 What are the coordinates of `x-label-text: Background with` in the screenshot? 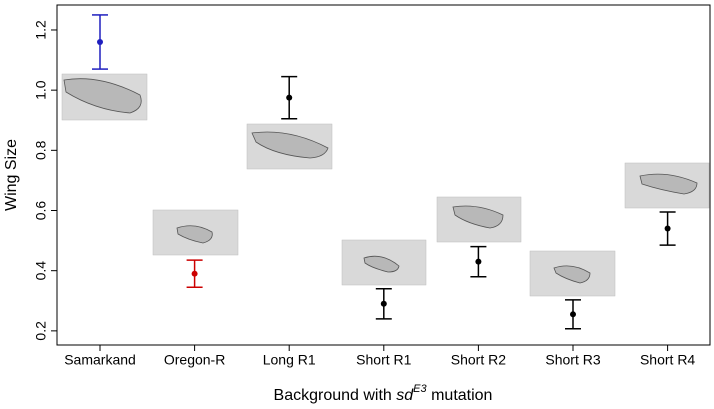 It's located at (335, 395).